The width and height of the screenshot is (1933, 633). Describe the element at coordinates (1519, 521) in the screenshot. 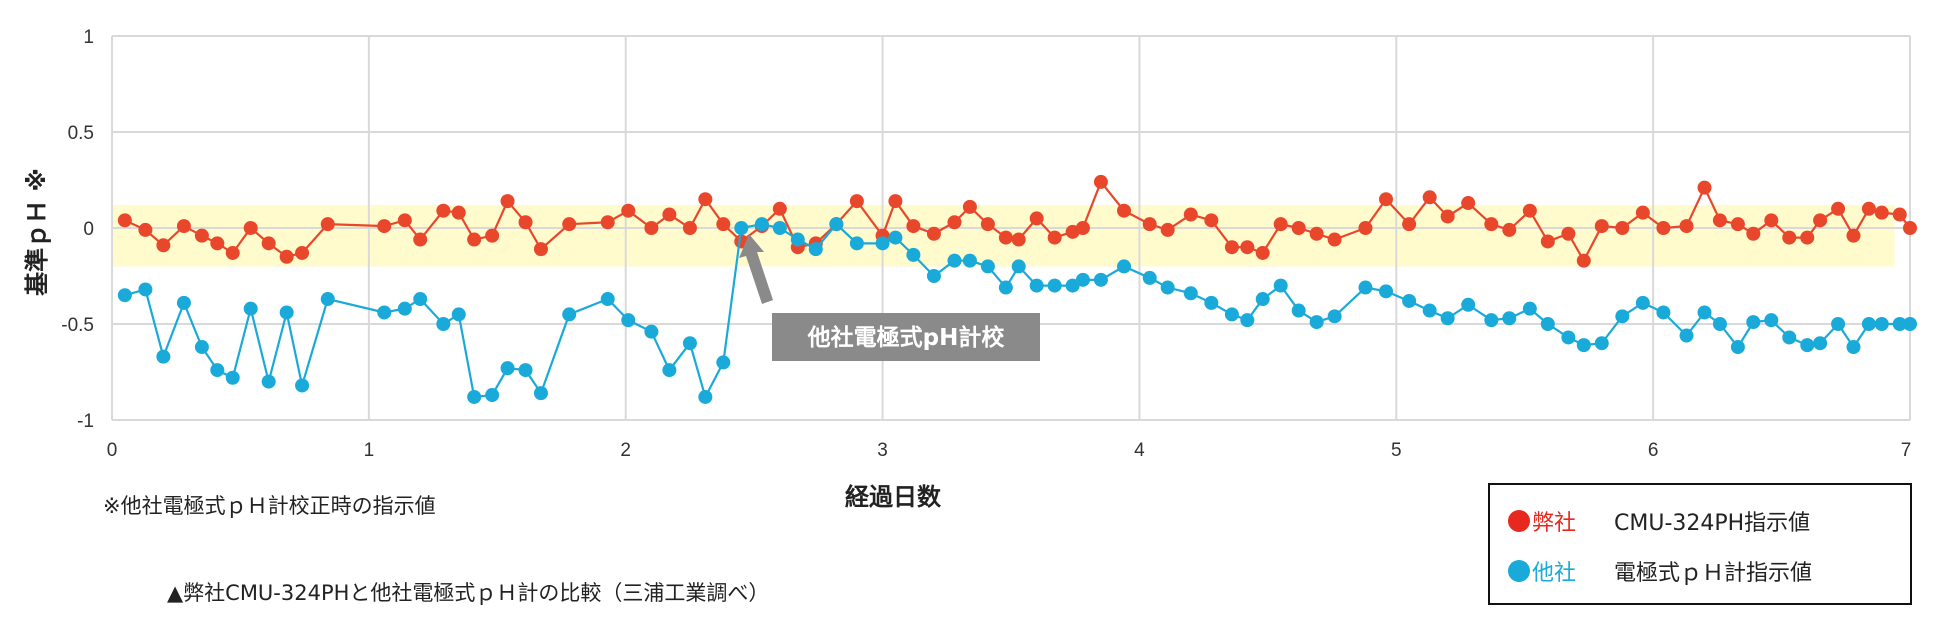

I see `red-dot-icon` at that location.